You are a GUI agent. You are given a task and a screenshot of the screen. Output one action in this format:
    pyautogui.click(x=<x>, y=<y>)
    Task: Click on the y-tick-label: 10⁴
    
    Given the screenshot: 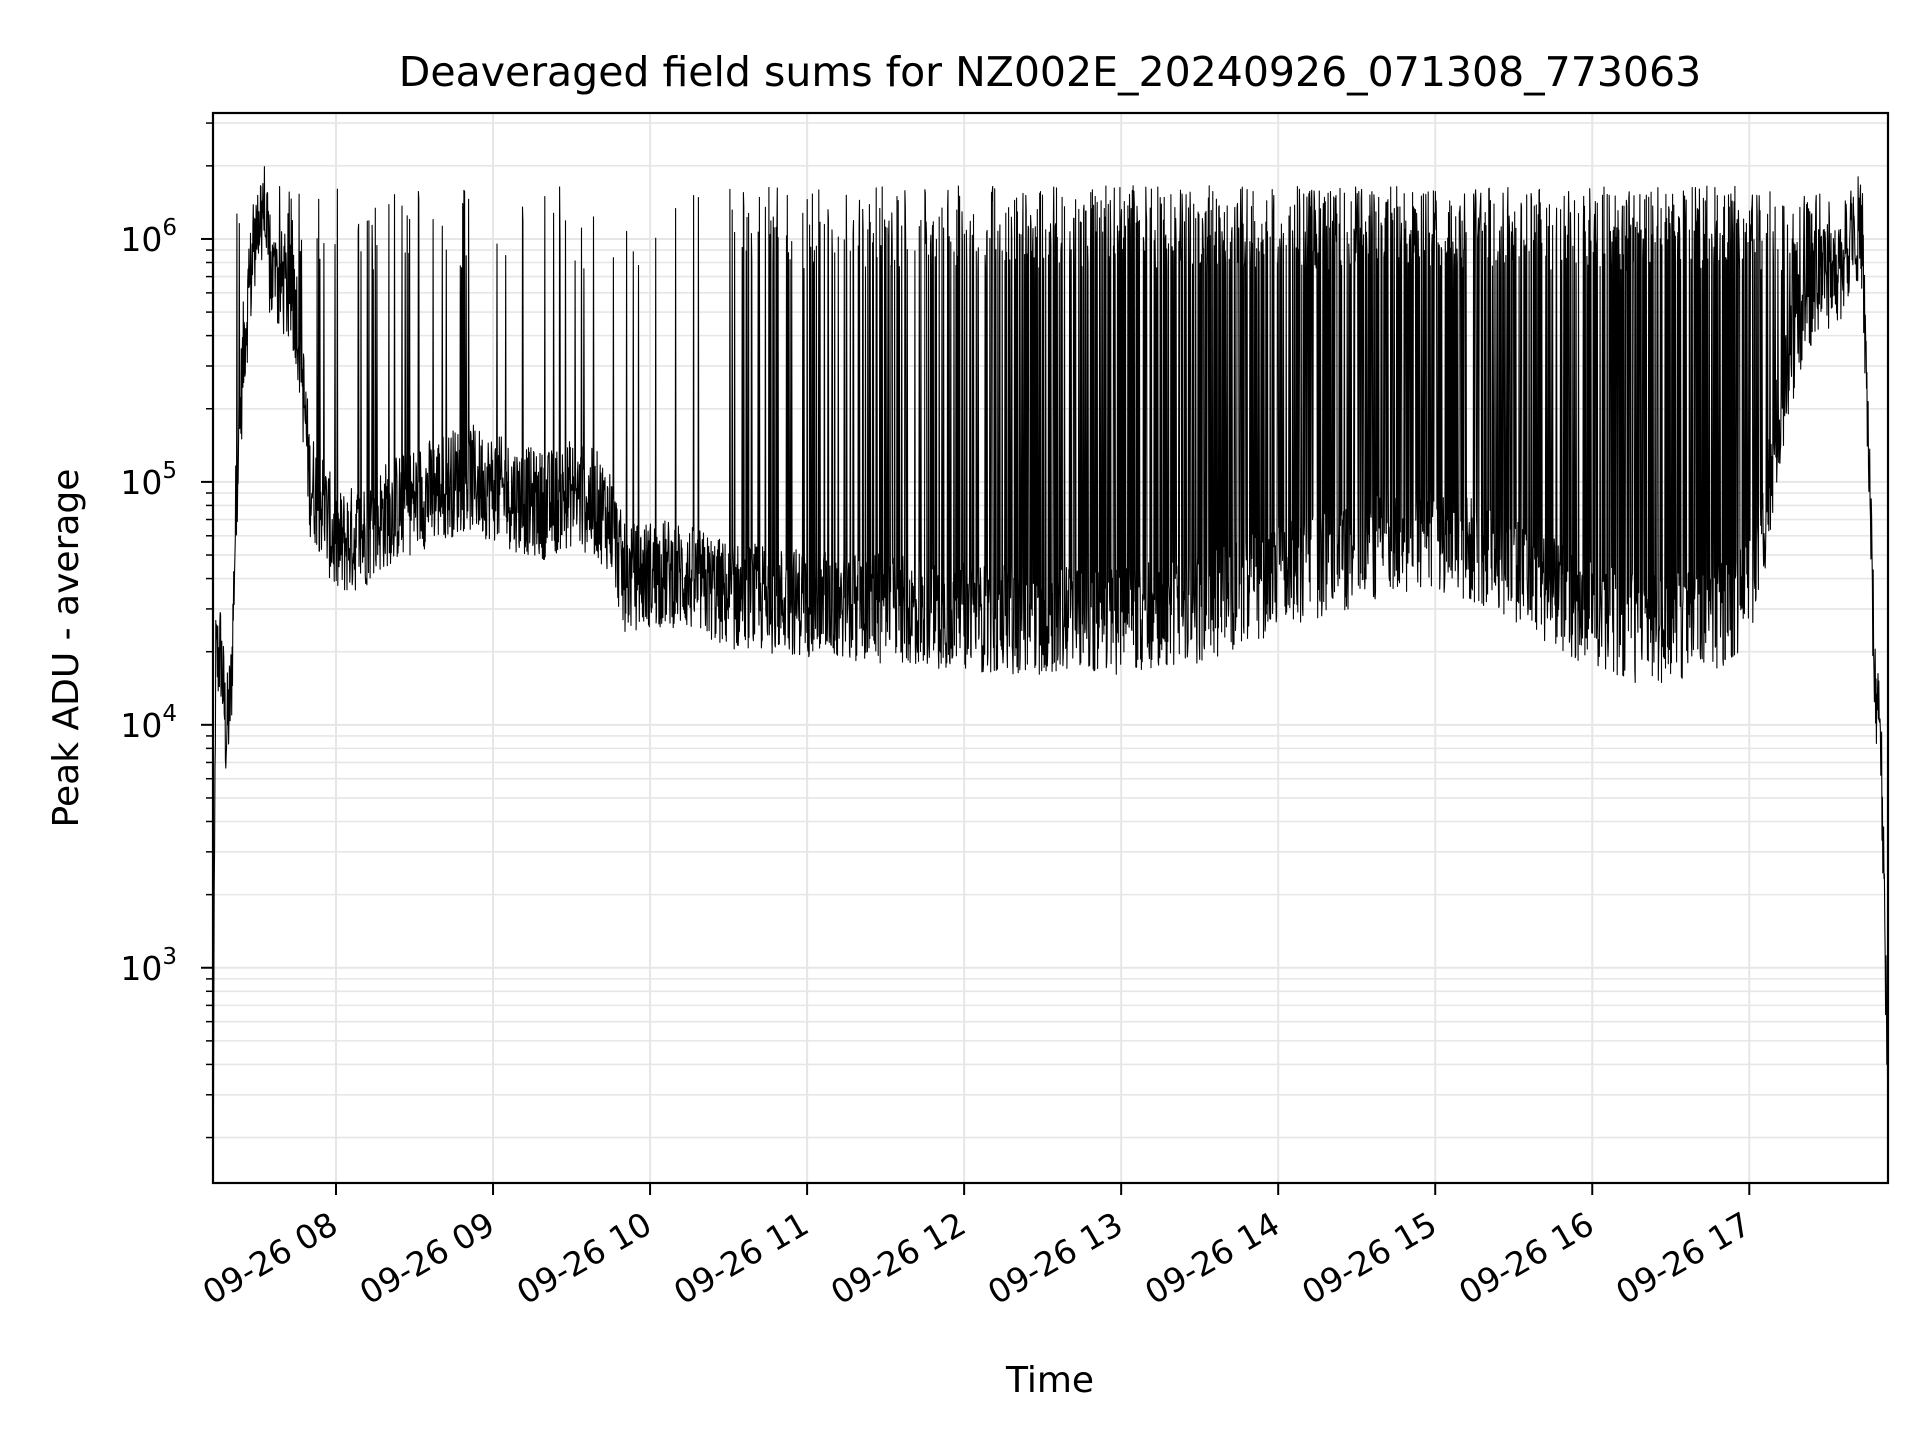 What is the action you would take?
    pyautogui.click(x=148, y=723)
    